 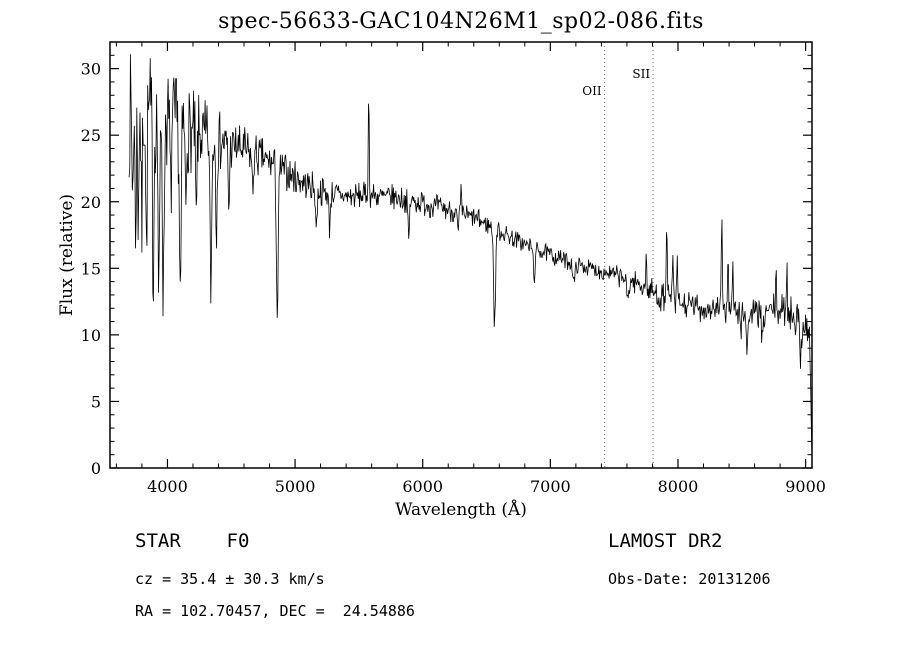 I want to click on x-tick-label: 7000, so click(x=550, y=486).